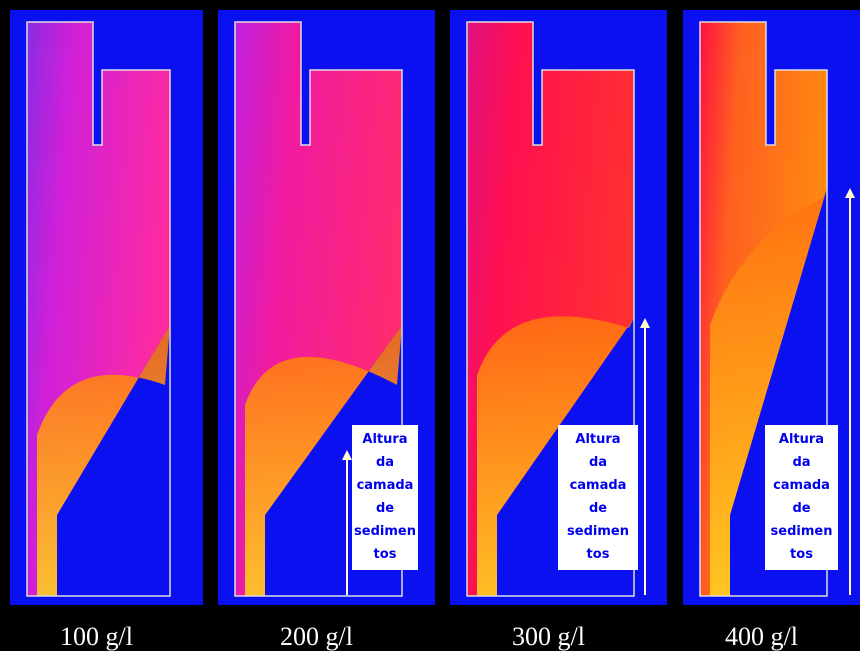  What do you see at coordinates (761, 636) in the screenshot?
I see `panel-label: 400 g/l` at bounding box center [761, 636].